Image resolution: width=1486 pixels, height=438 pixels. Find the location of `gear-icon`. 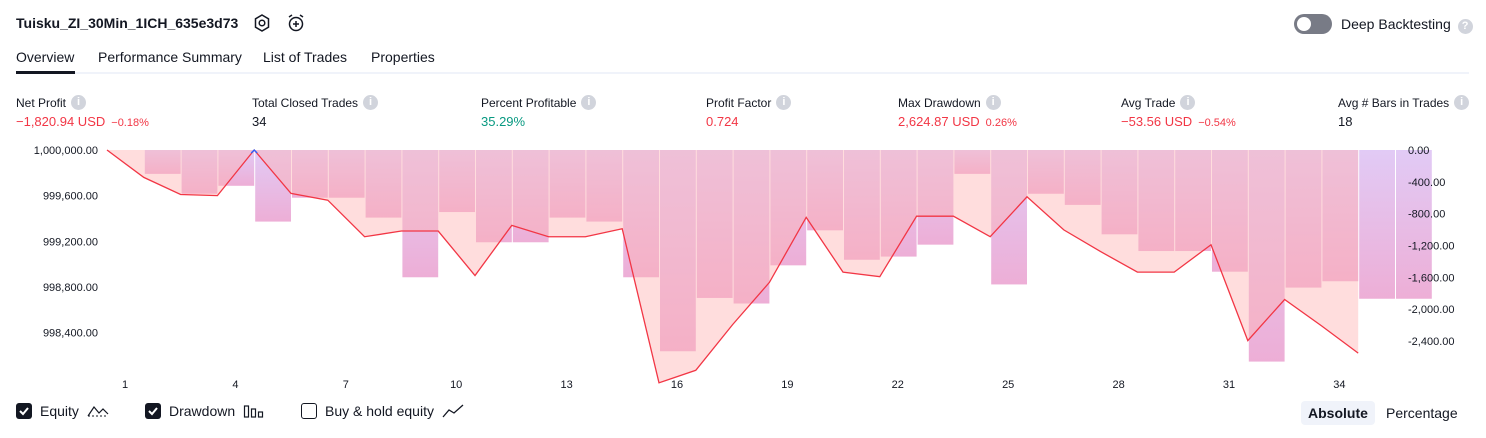

gear-icon is located at coordinates (262, 23).